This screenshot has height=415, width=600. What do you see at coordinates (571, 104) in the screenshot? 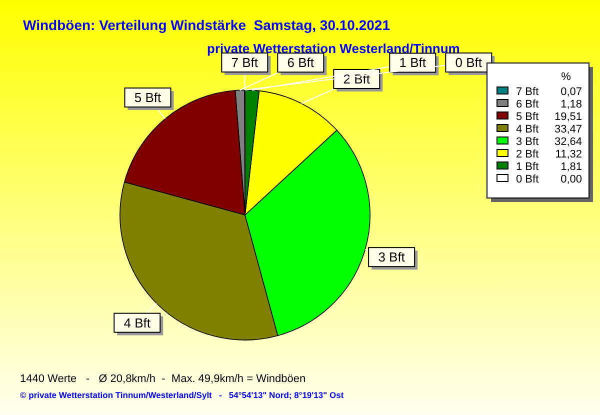
I see `data-label: 1,18` at bounding box center [571, 104].